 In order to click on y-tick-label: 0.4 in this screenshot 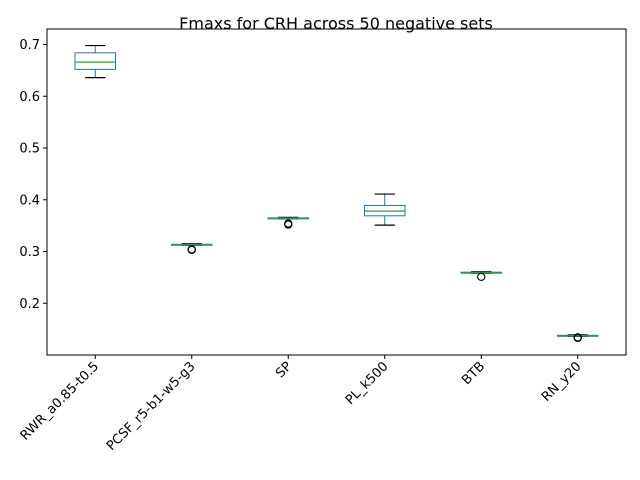, I will do `click(29, 200)`.